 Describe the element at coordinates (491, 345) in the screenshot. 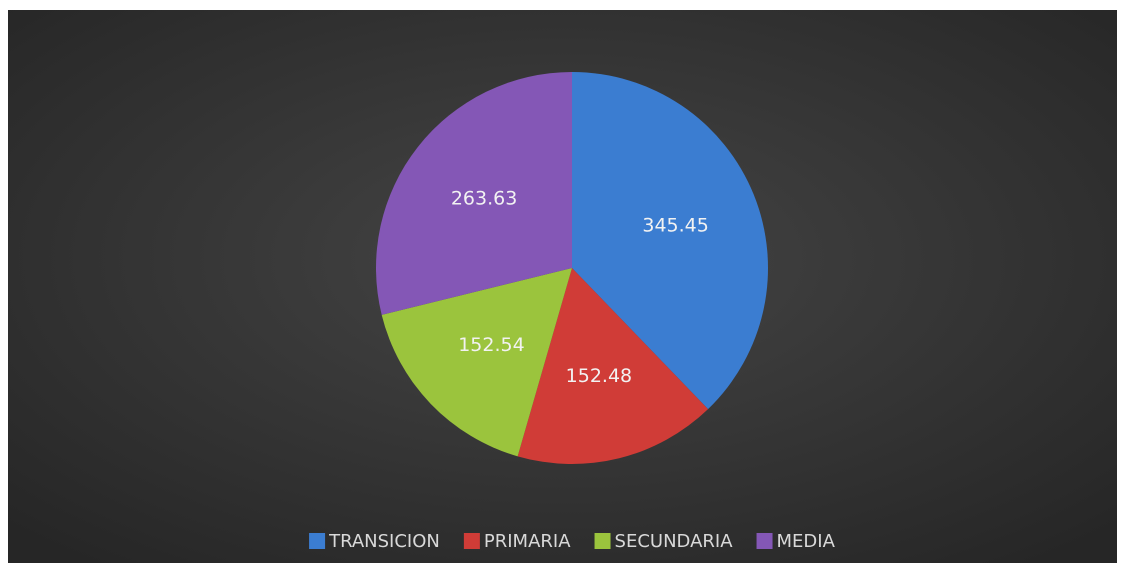

I see `data-label: 152.54` at that location.